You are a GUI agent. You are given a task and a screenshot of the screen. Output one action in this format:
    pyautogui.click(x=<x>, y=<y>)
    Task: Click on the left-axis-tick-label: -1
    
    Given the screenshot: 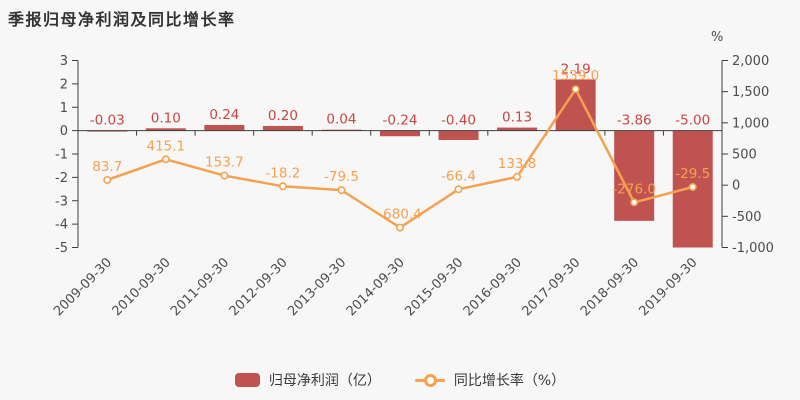 What is the action you would take?
    pyautogui.click(x=61, y=155)
    